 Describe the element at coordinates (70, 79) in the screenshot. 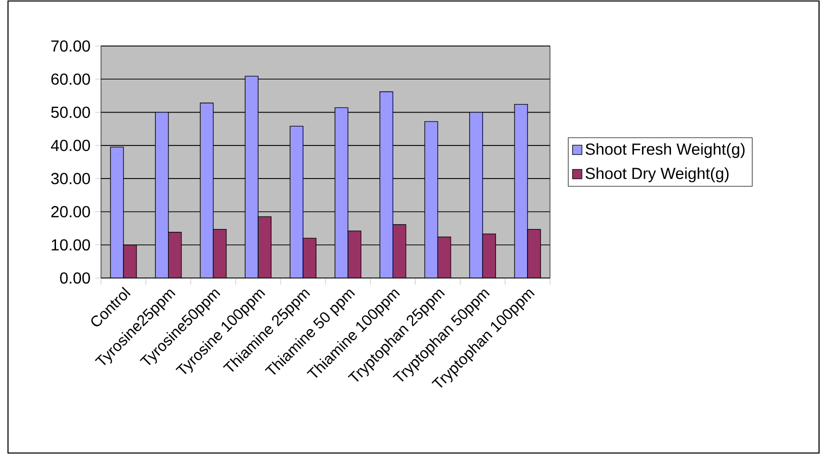

I see `y-tick-label: 60.00` at that location.